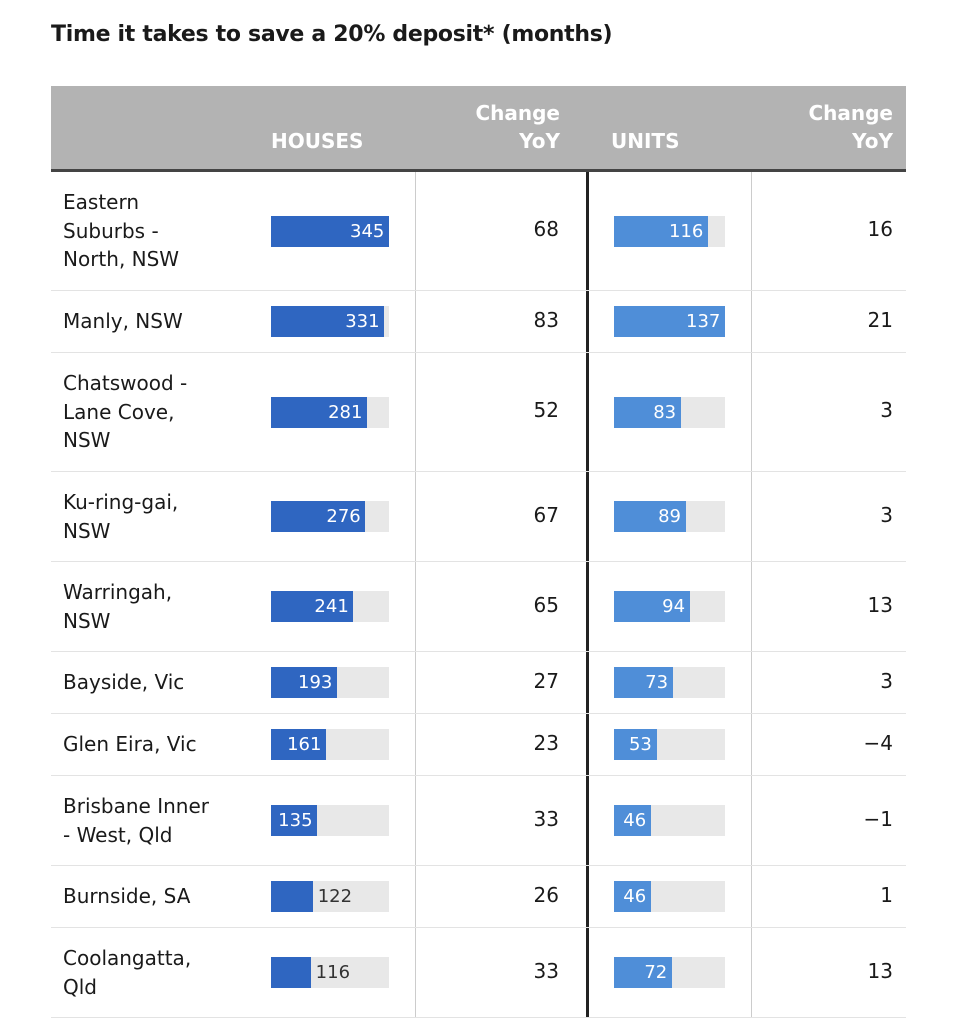  I want to click on houses-change-yoy: 67, so click(546, 514).